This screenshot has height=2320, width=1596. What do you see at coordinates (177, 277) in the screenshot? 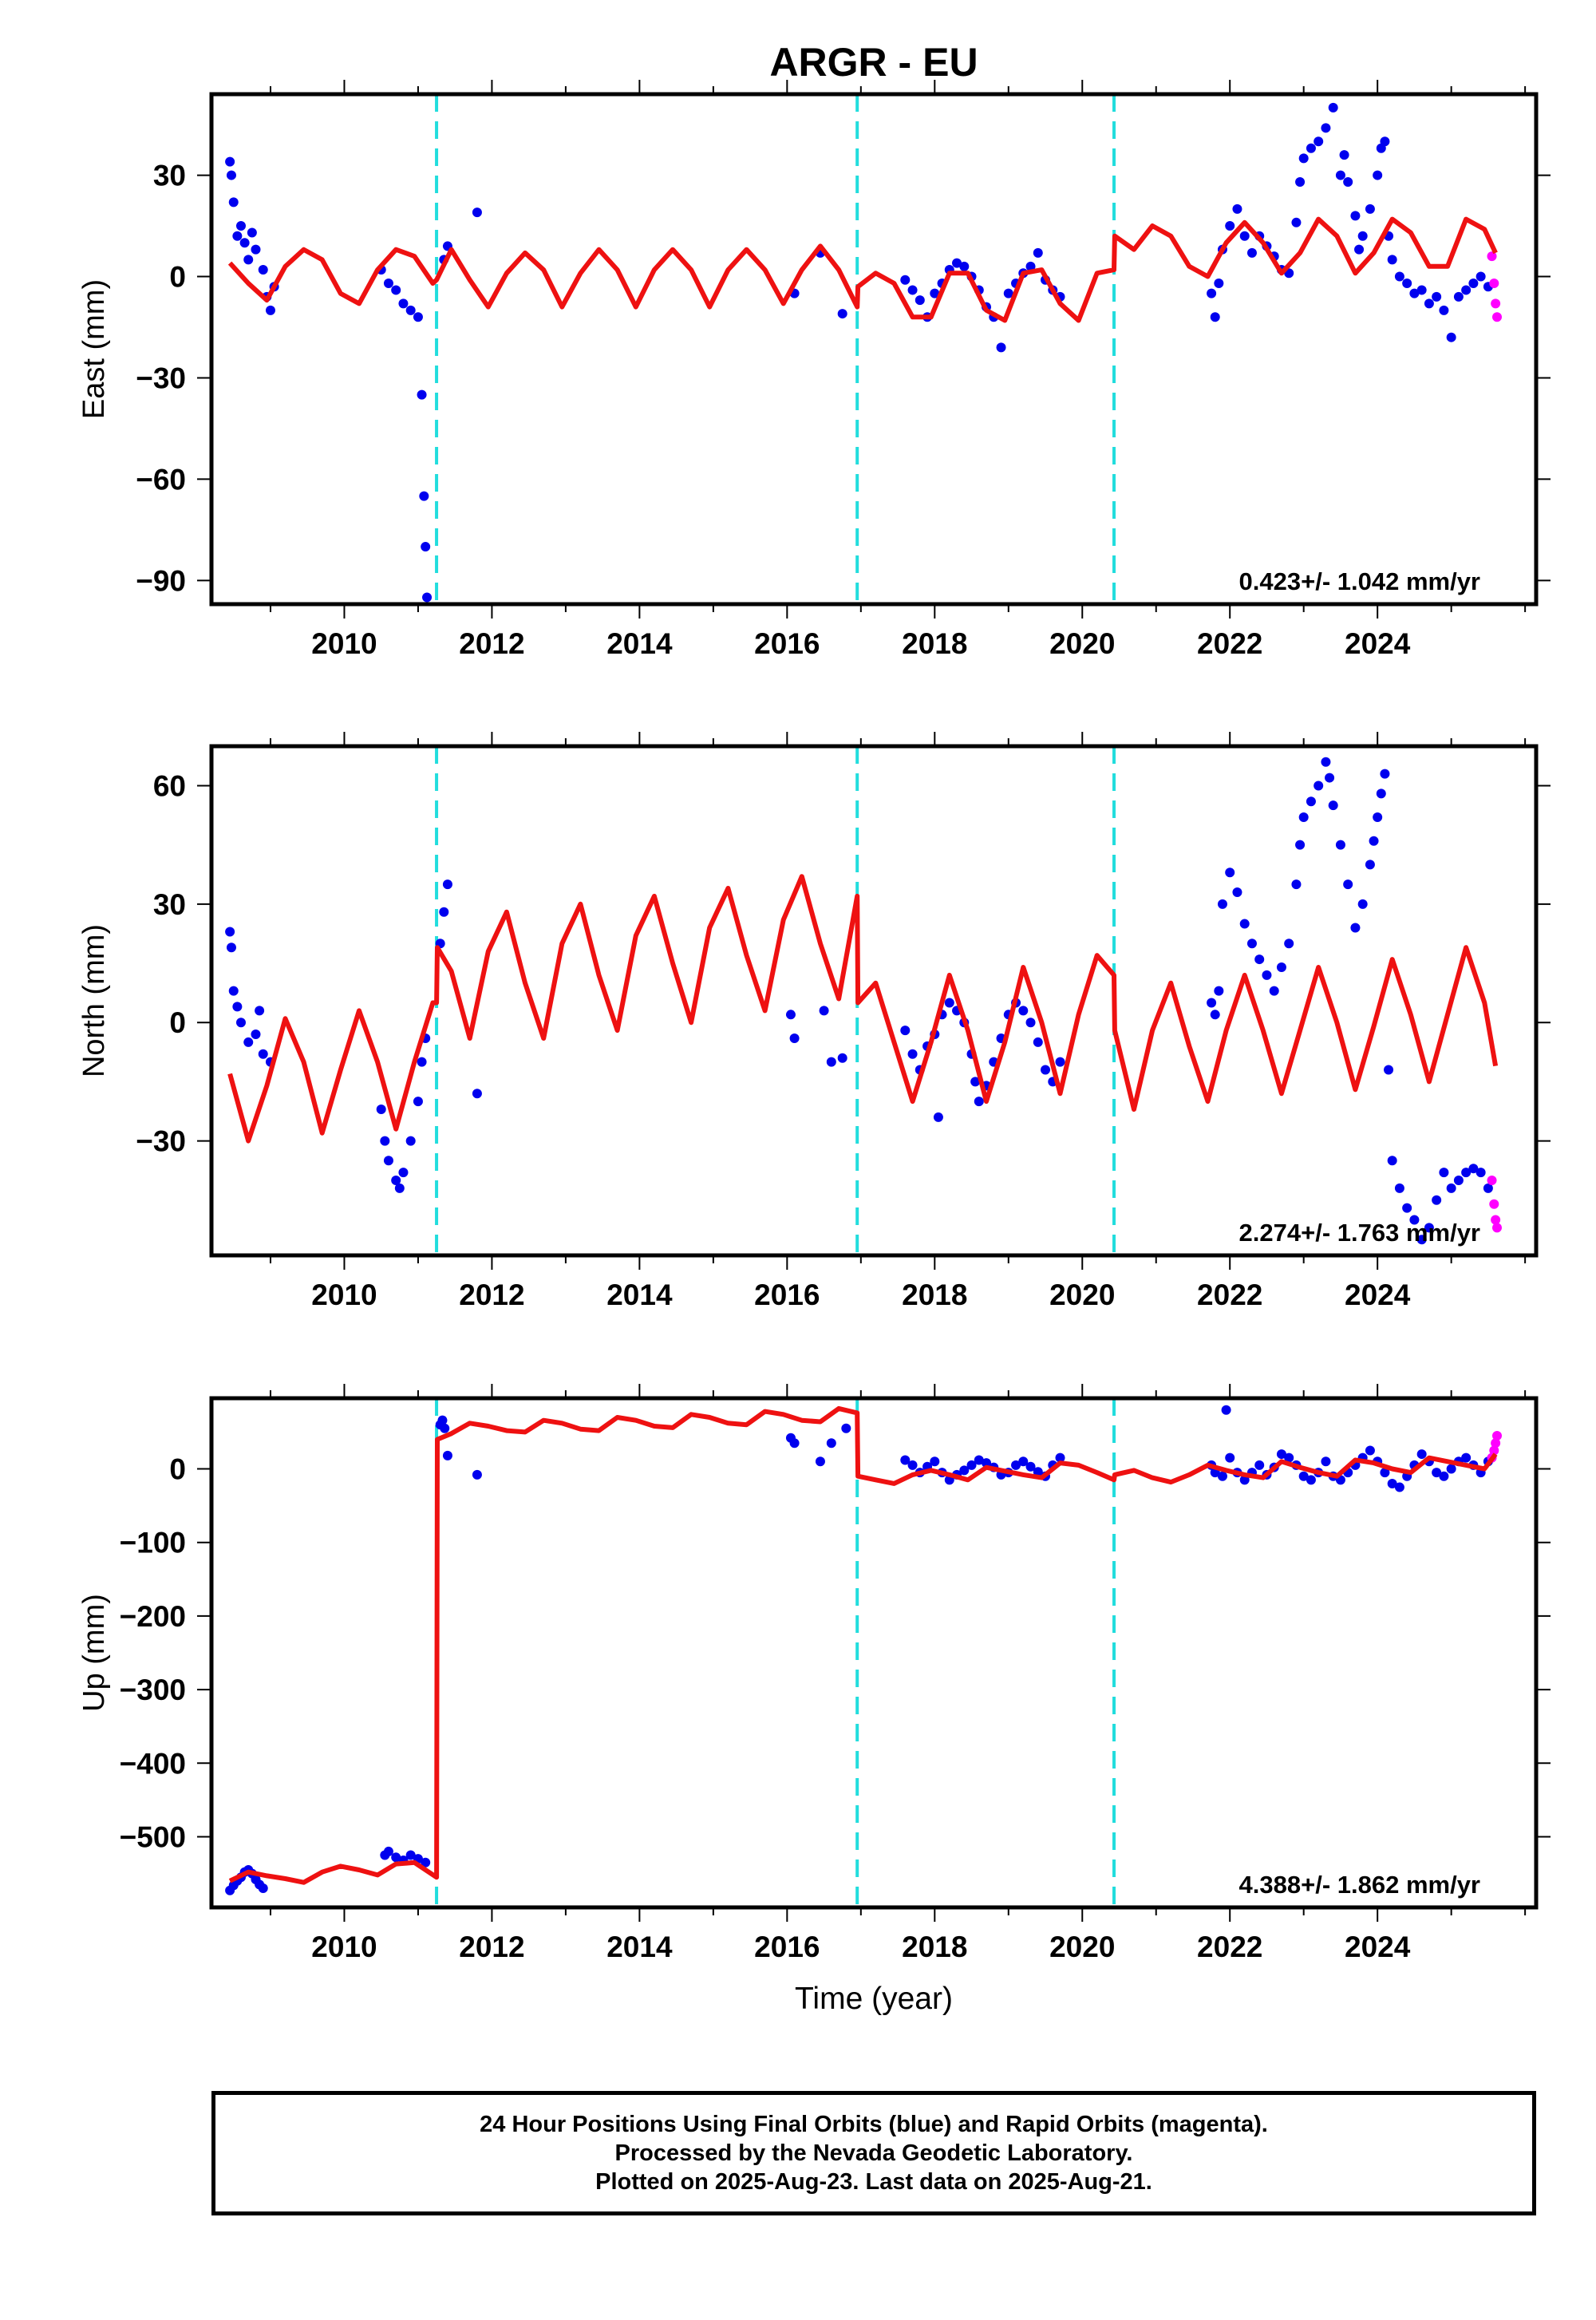
I see `y-tick-label: 0` at bounding box center [177, 277].